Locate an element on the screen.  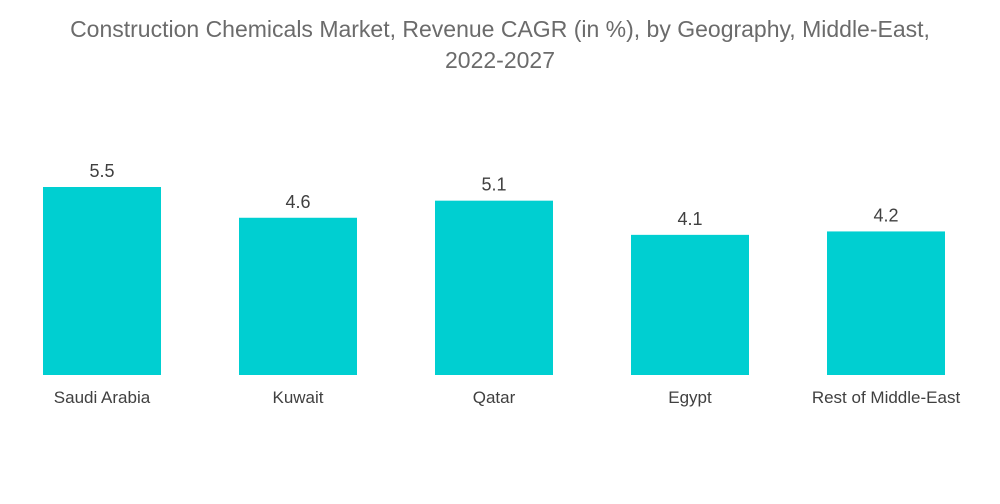
bar-saudi-arabia is located at coordinates (102, 281).